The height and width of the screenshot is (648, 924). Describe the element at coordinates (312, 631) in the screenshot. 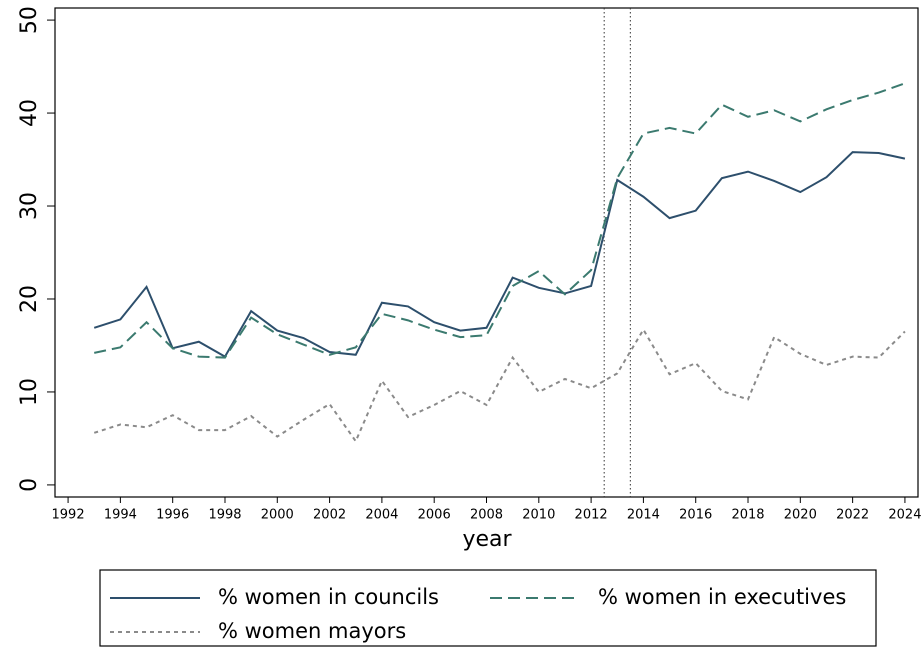

I see `legend-label: % women mayors` at that location.